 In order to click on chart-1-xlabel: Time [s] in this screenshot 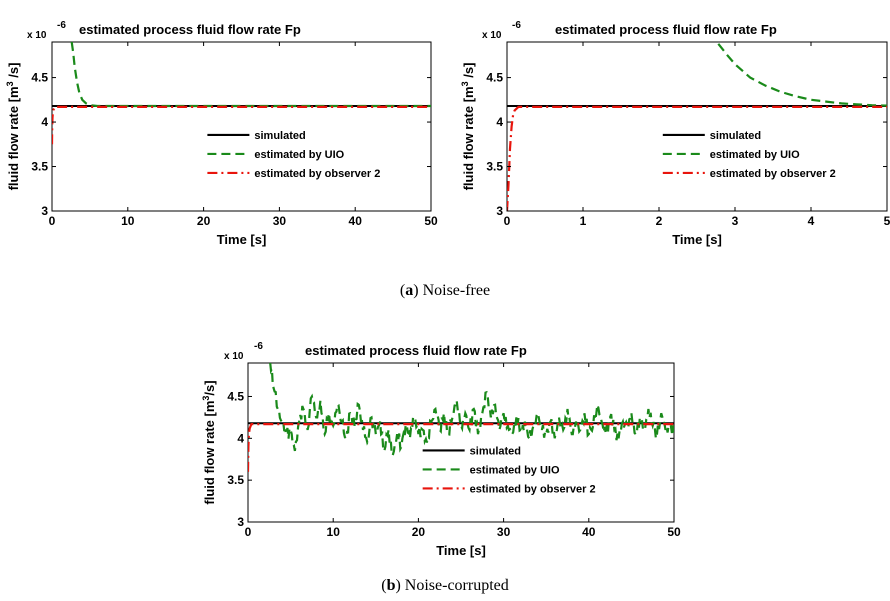, I will do `click(242, 239)`.